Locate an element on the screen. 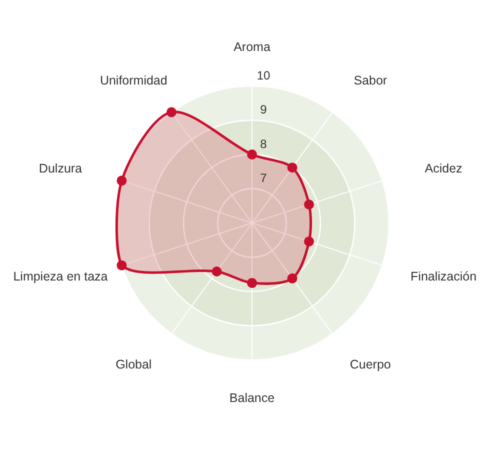 The width and height of the screenshot is (492, 460). y-tick-label: 10 is located at coordinates (263, 75).